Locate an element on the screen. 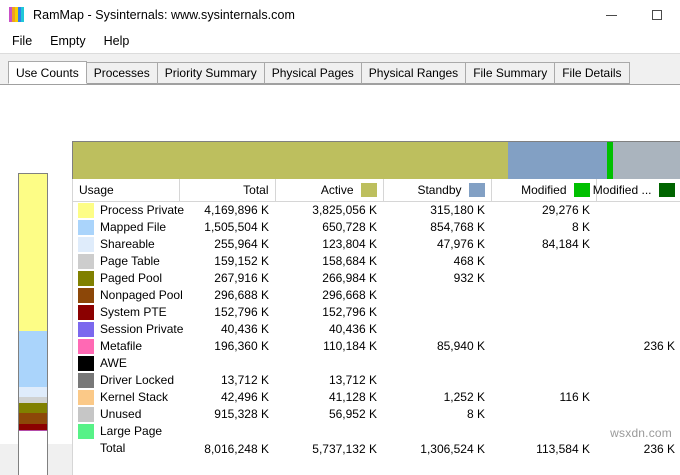  table-row: Metafile 196,360 K 110,184 K 85,940 K 236 K is located at coordinates (376, 346).